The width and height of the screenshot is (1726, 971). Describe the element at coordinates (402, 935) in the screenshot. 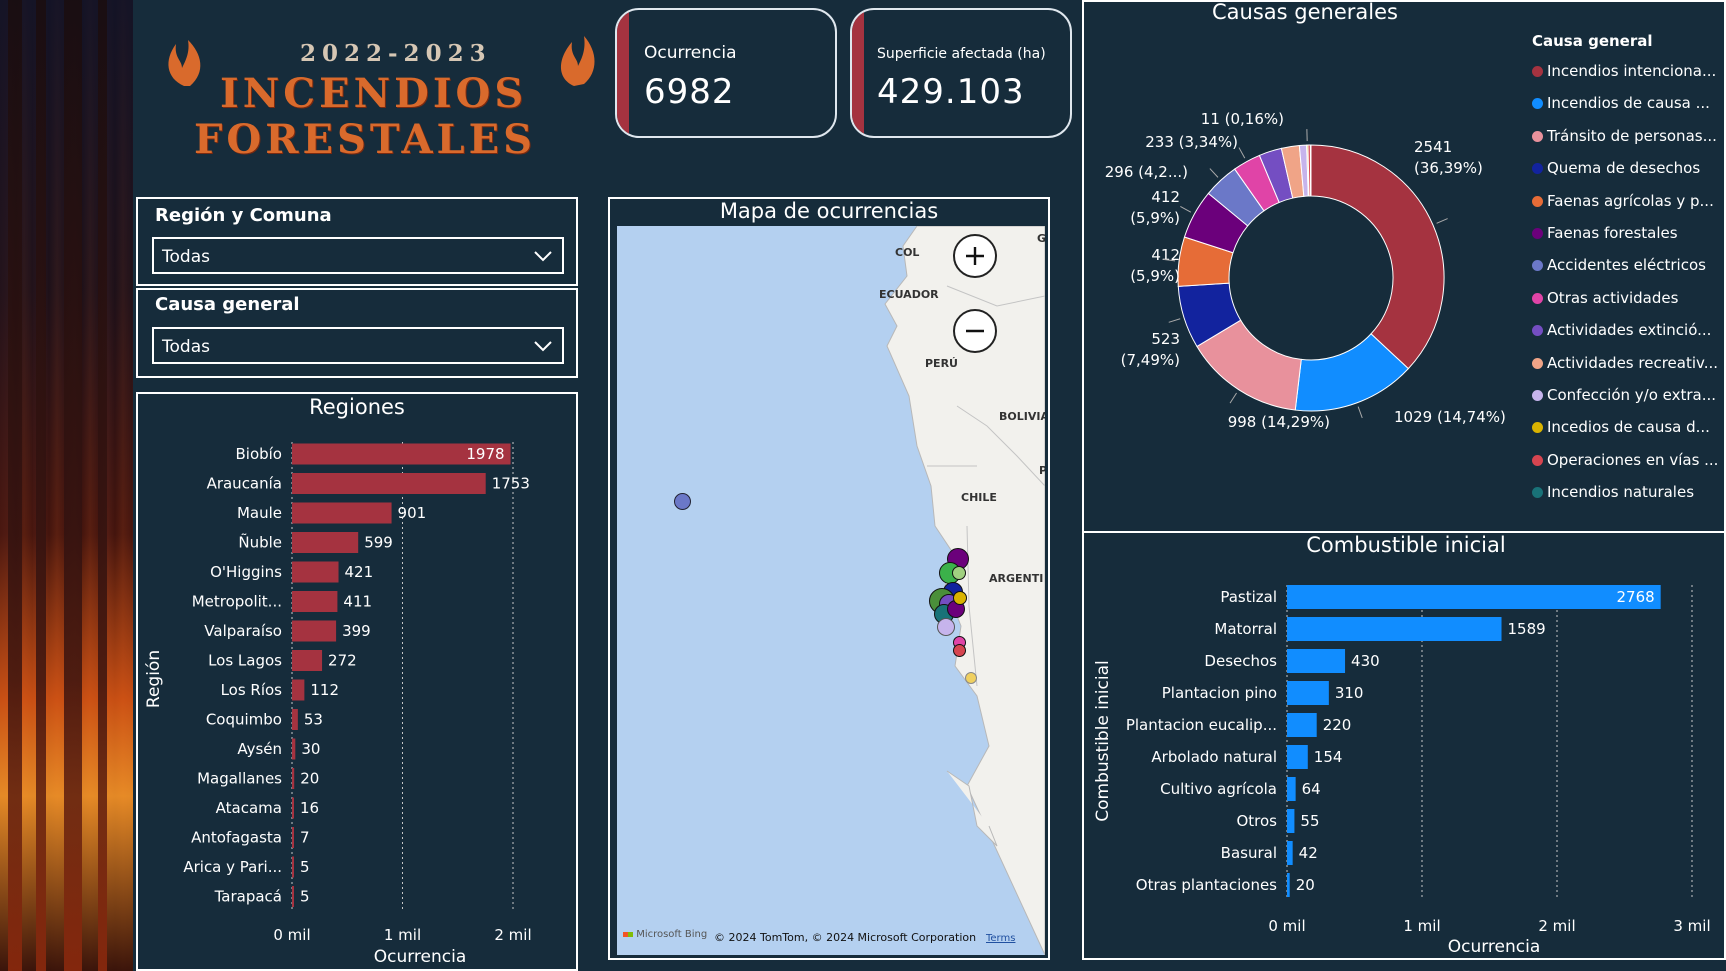

I see `x-tick-label: 1 mil` at that location.